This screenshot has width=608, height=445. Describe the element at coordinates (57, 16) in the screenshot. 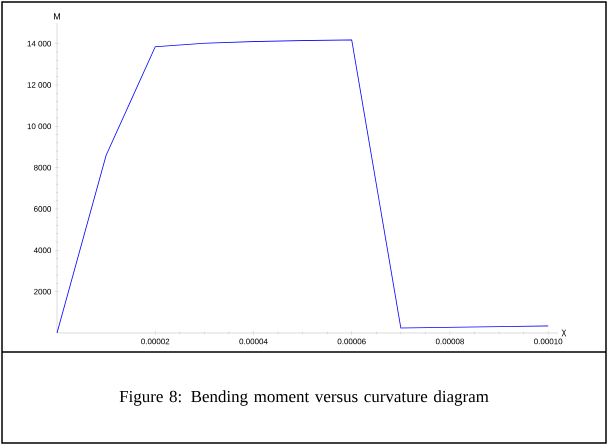

I see `y-axis-title: M` at that location.